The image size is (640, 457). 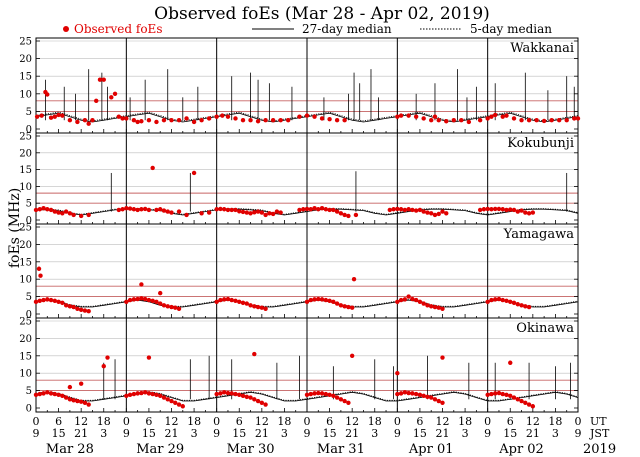 What do you see at coordinates (29, 221) in the screenshot?
I see `y-tick-label: 0` at bounding box center [29, 221].